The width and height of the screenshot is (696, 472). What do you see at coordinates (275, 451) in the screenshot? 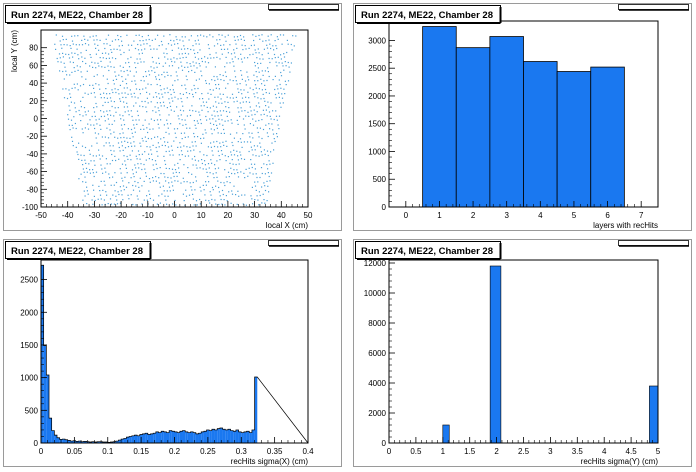
I see `x-tick-label: 0.35` at bounding box center [275, 451].